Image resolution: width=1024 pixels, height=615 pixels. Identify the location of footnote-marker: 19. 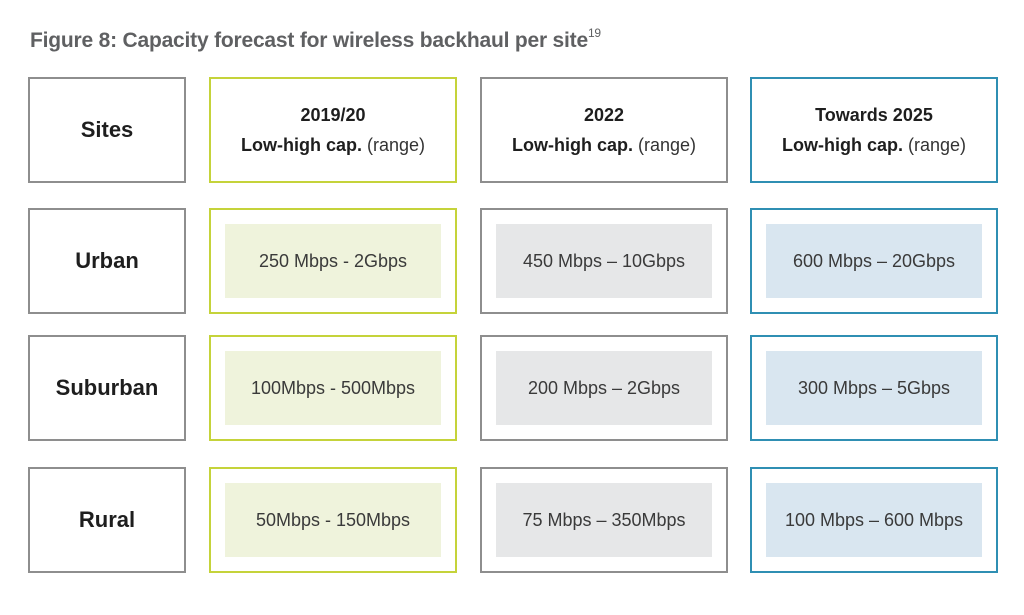
(594, 33).